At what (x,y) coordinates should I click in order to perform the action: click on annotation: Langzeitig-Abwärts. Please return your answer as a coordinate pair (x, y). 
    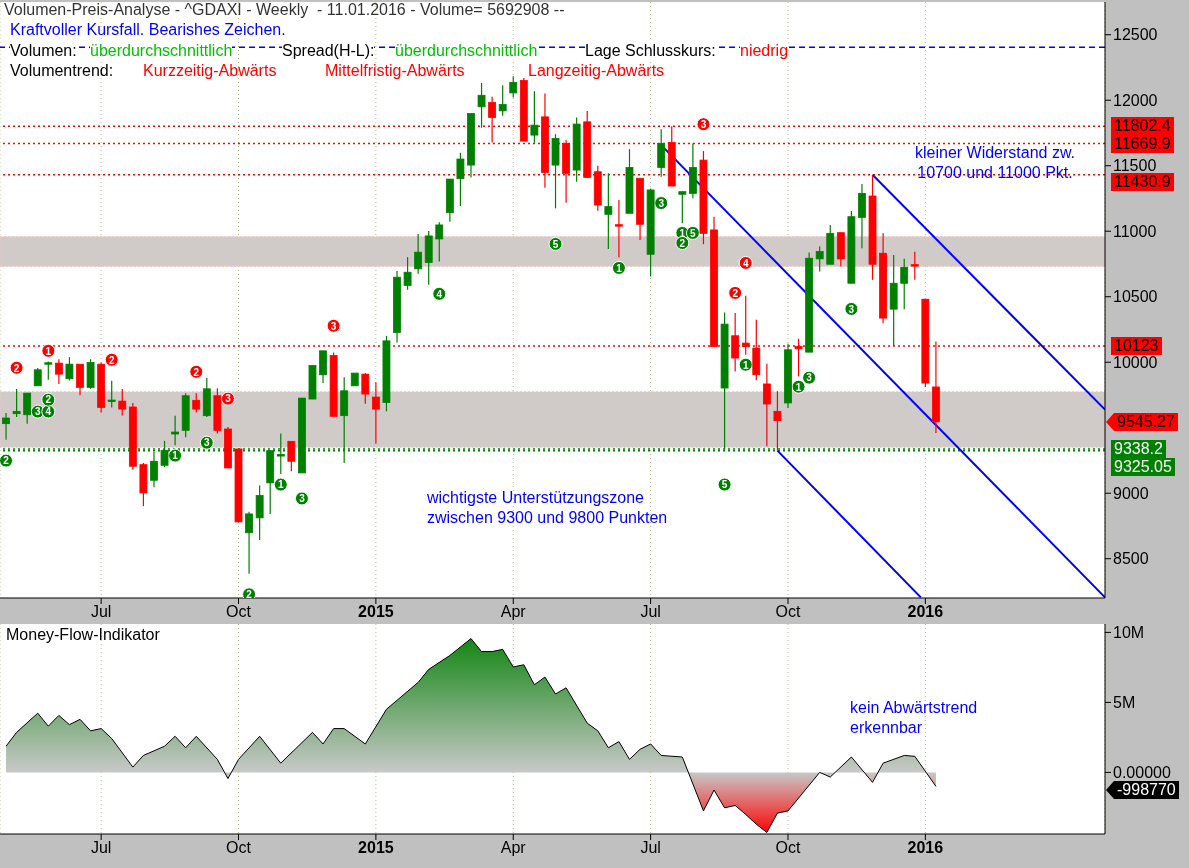
    Looking at the image, I should click on (596, 71).